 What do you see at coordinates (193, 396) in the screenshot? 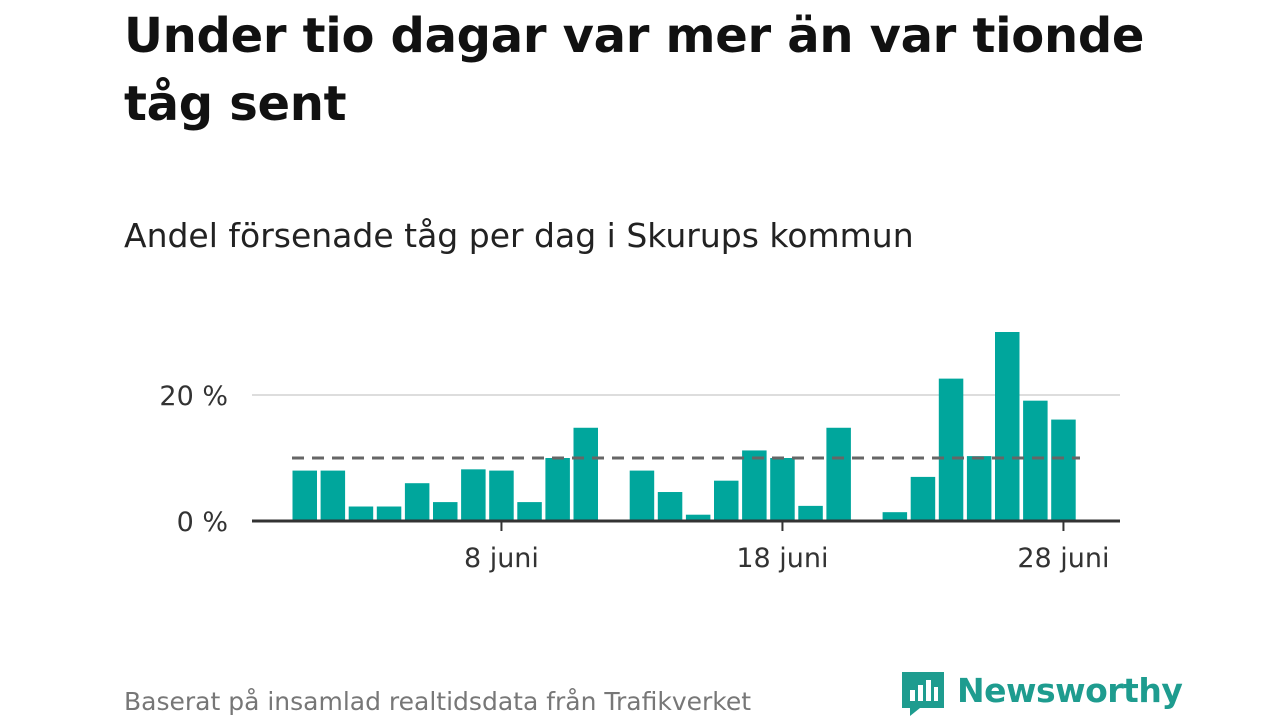
I see `y-tick-label: 20 %` at bounding box center [193, 396].